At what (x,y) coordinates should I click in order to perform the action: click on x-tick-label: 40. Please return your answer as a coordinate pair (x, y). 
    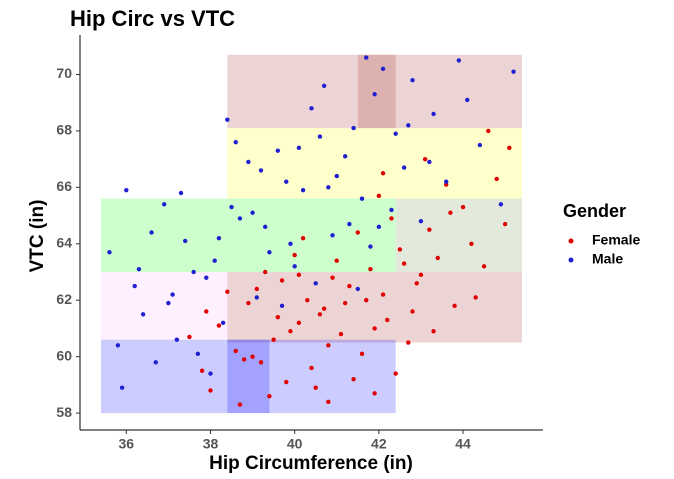
    Looking at the image, I should click on (295, 444).